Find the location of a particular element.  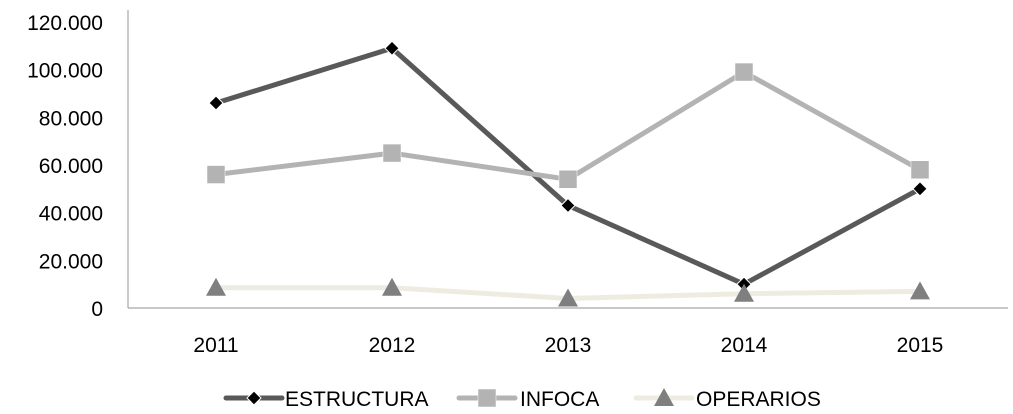

x-tick-label: 2015 is located at coordinates (920, 345).